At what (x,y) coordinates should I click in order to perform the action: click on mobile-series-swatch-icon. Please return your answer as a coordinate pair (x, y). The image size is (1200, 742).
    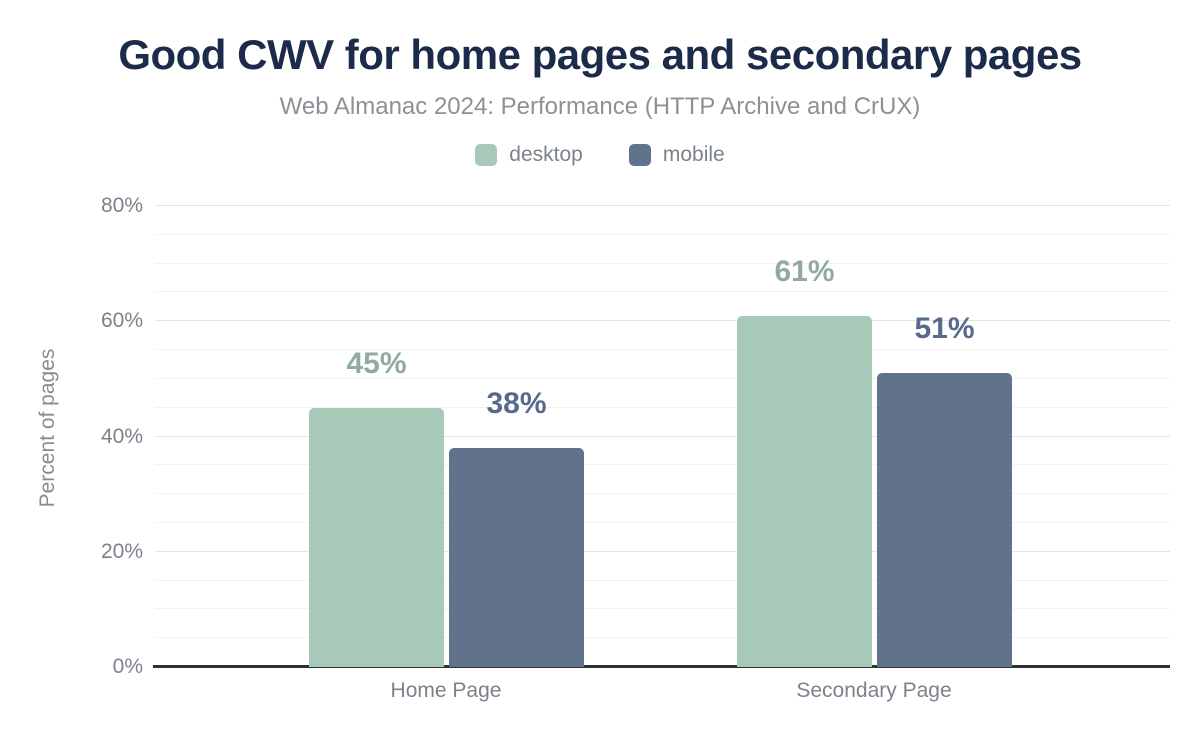
    Looking at the image, I should click on (639, 155).